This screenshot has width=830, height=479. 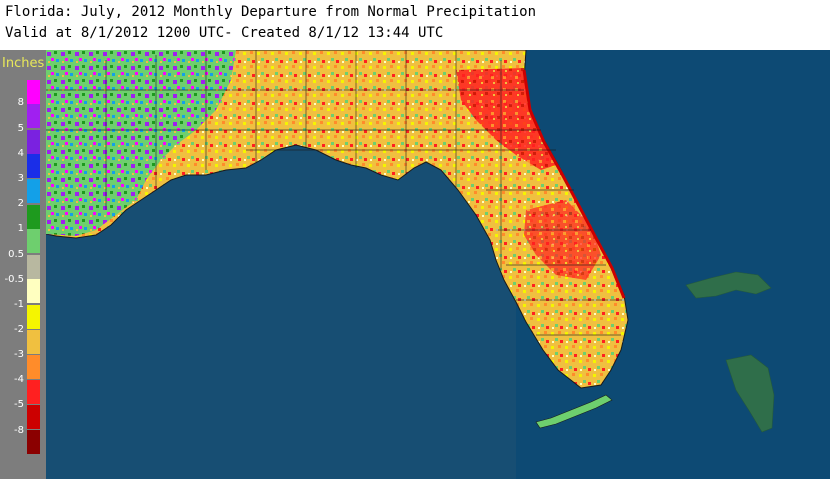 What do you see at coordinates (20, 178) in the screenshot?
I see `legend-tick-label: 3` at bounding box center [20, 178].